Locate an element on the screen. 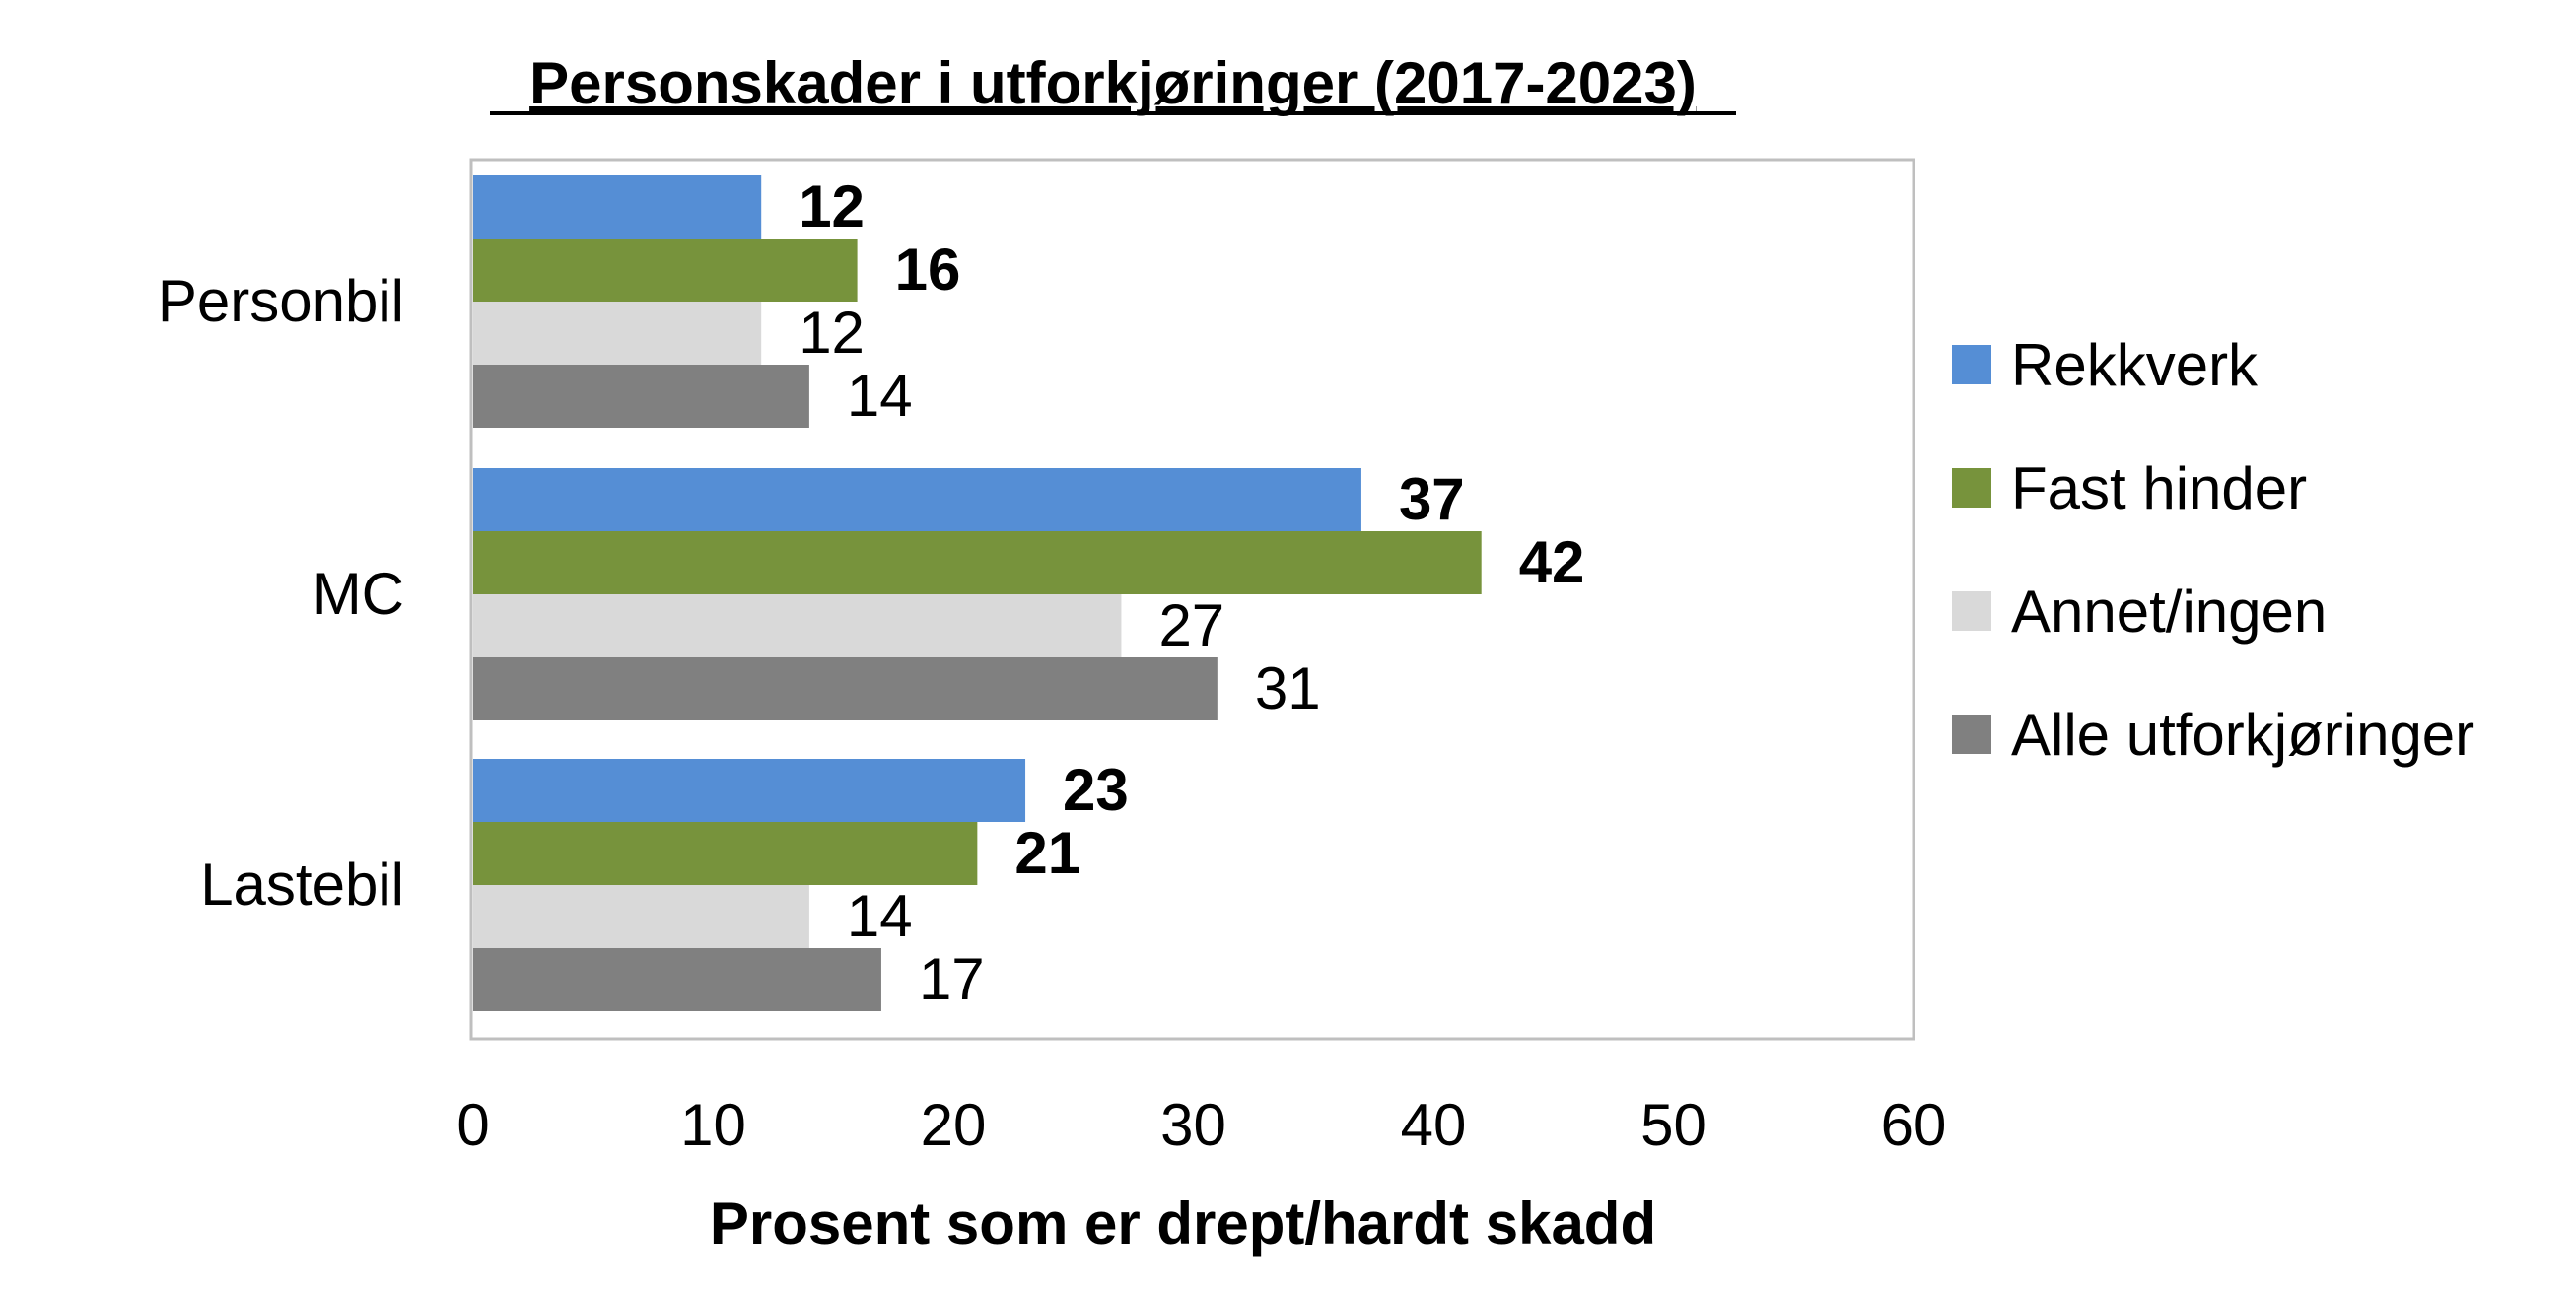 The width and height of the screenshot is (2576, 1296). x-tick-label: 40 is located at coordinates (1434, 1125).